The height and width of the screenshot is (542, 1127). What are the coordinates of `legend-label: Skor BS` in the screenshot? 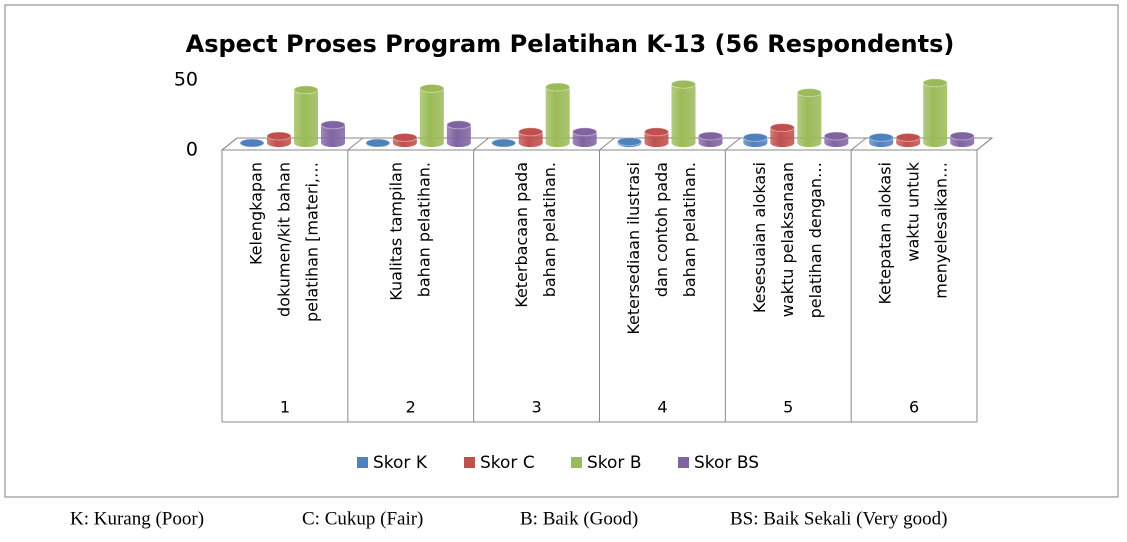 It's located at (726, 463).